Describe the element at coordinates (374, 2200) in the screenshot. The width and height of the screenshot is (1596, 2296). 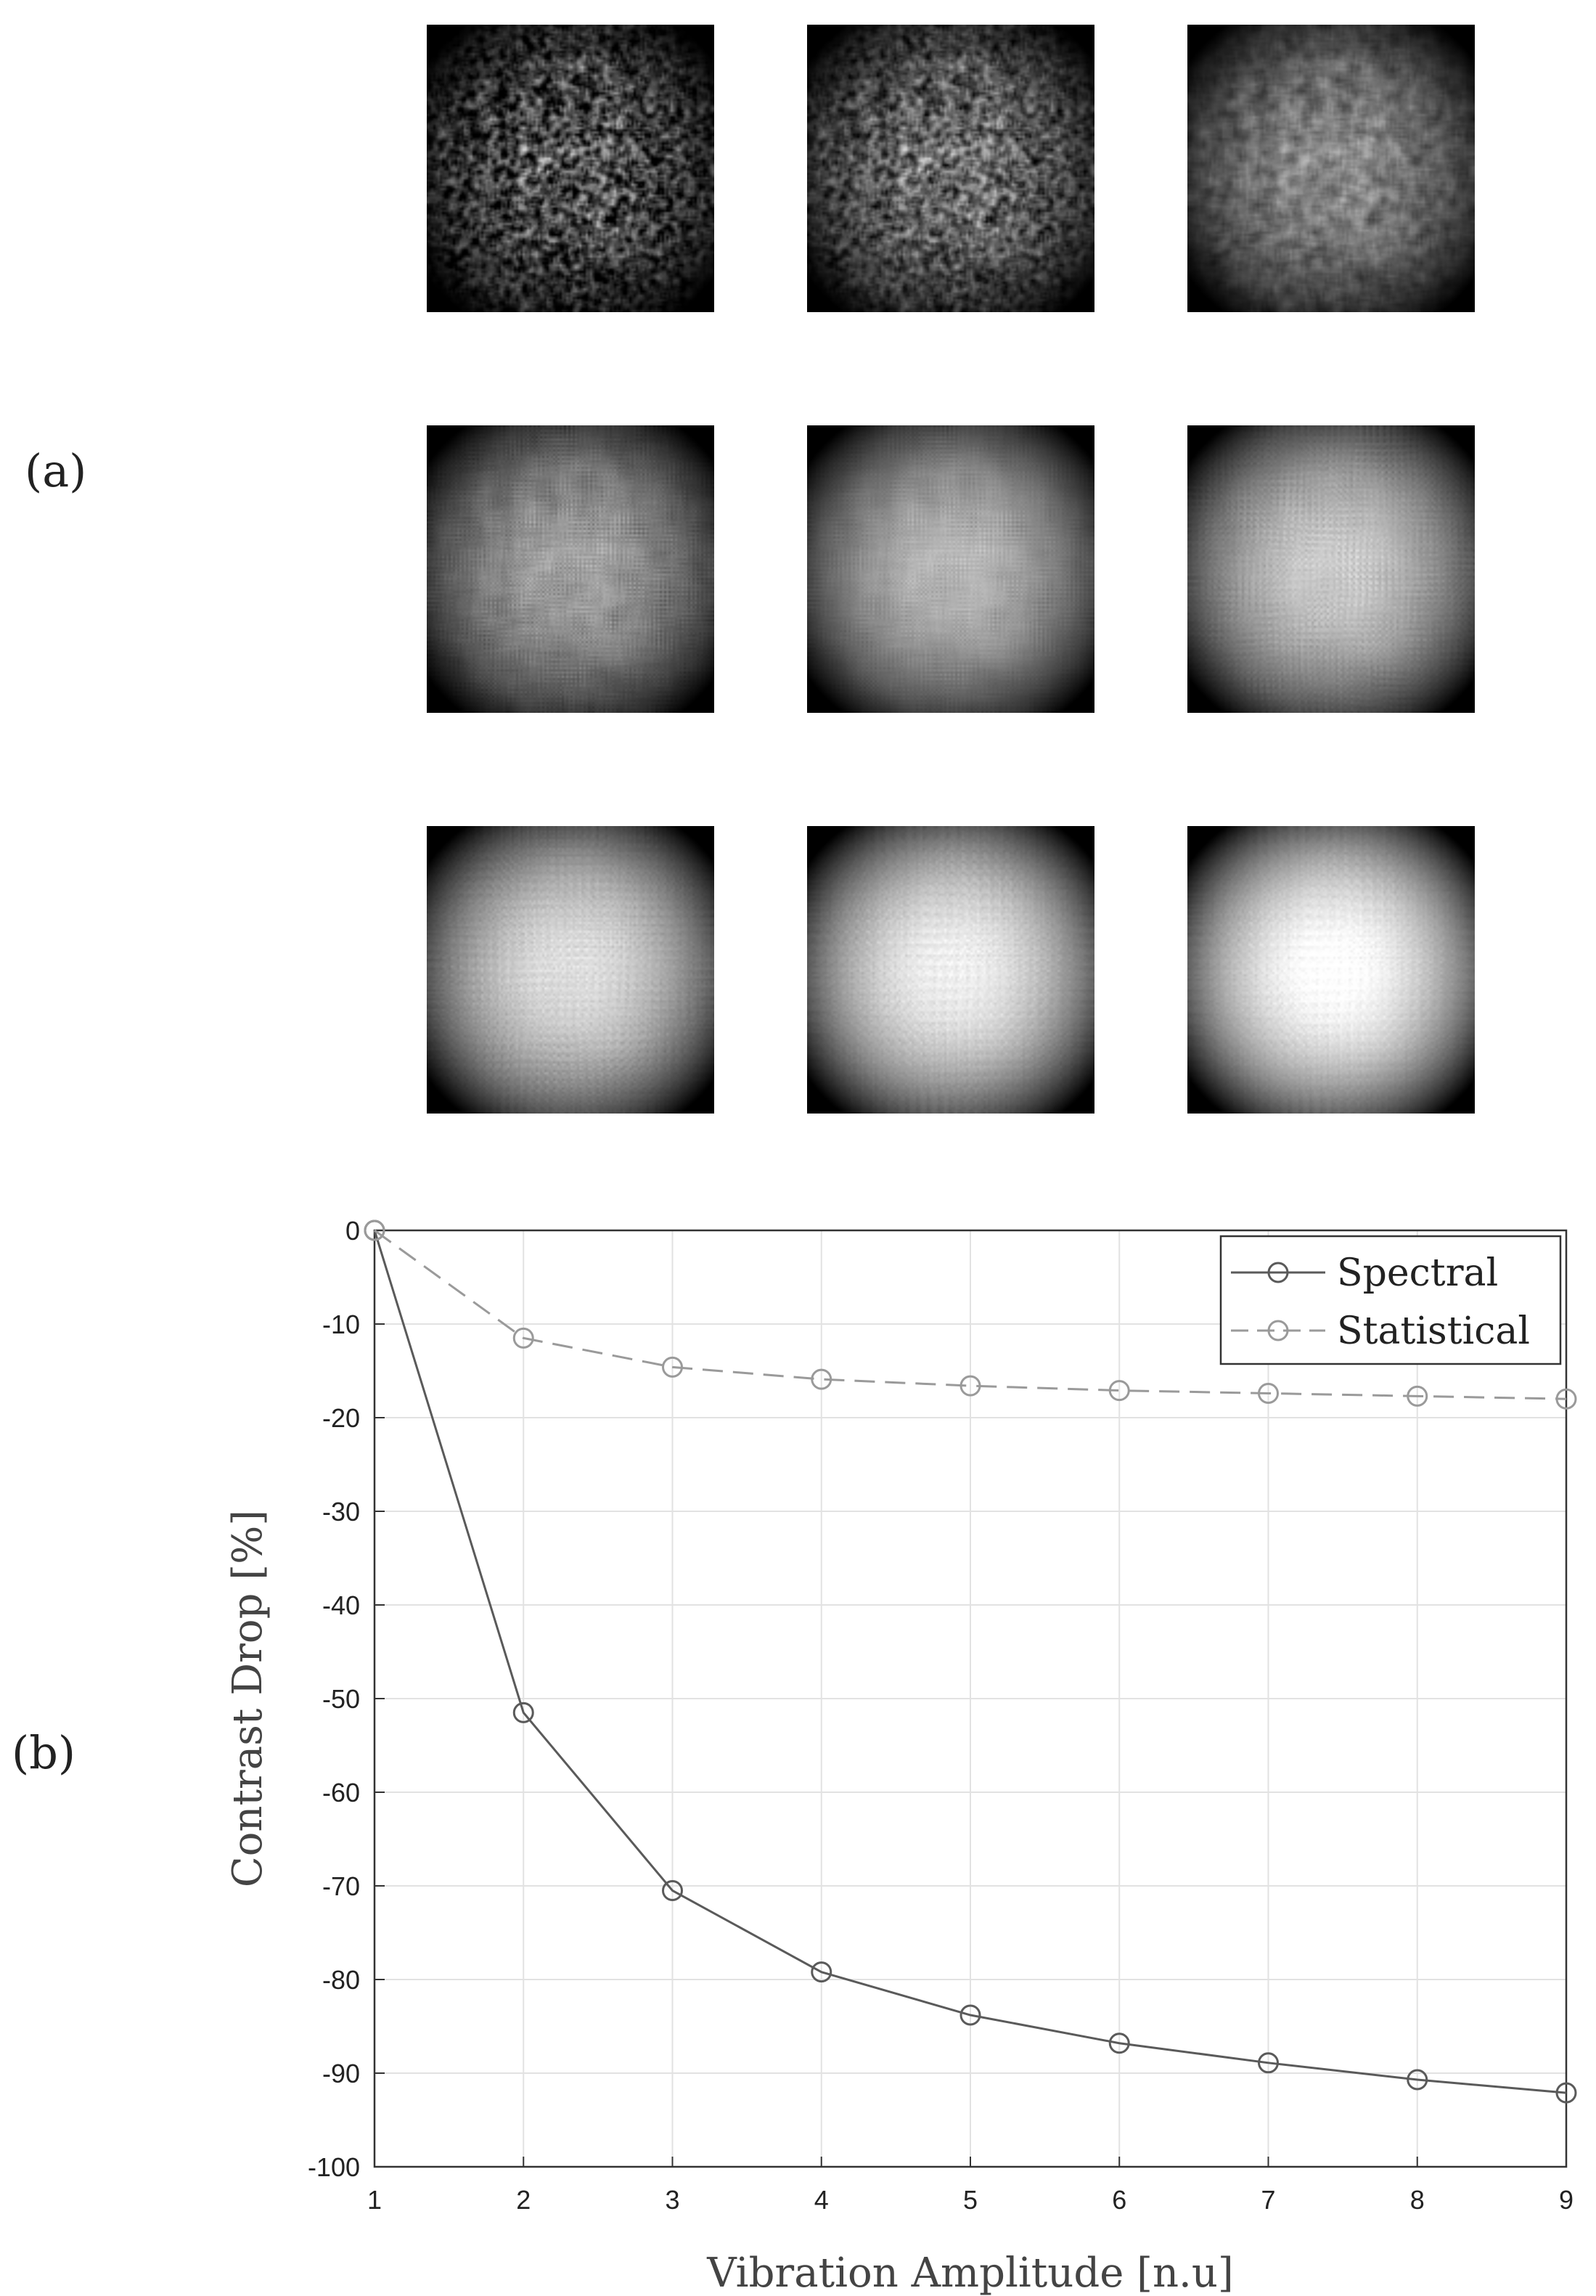
I see `x-tick-label: 1` at that location.